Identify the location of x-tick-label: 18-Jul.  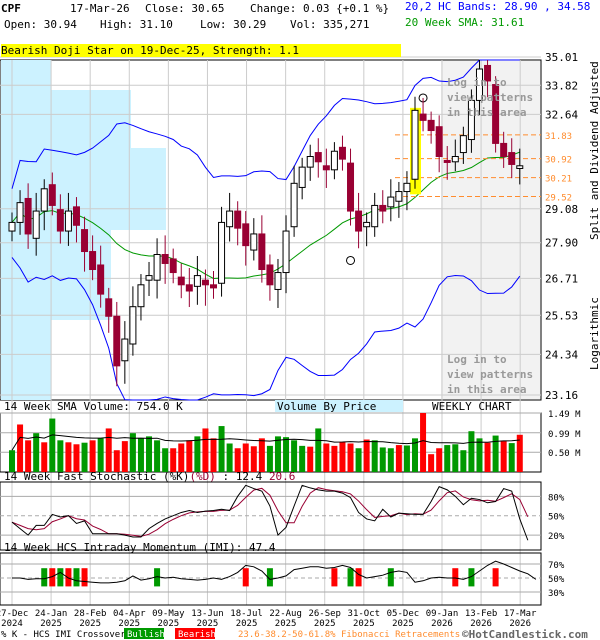
(246, 614).